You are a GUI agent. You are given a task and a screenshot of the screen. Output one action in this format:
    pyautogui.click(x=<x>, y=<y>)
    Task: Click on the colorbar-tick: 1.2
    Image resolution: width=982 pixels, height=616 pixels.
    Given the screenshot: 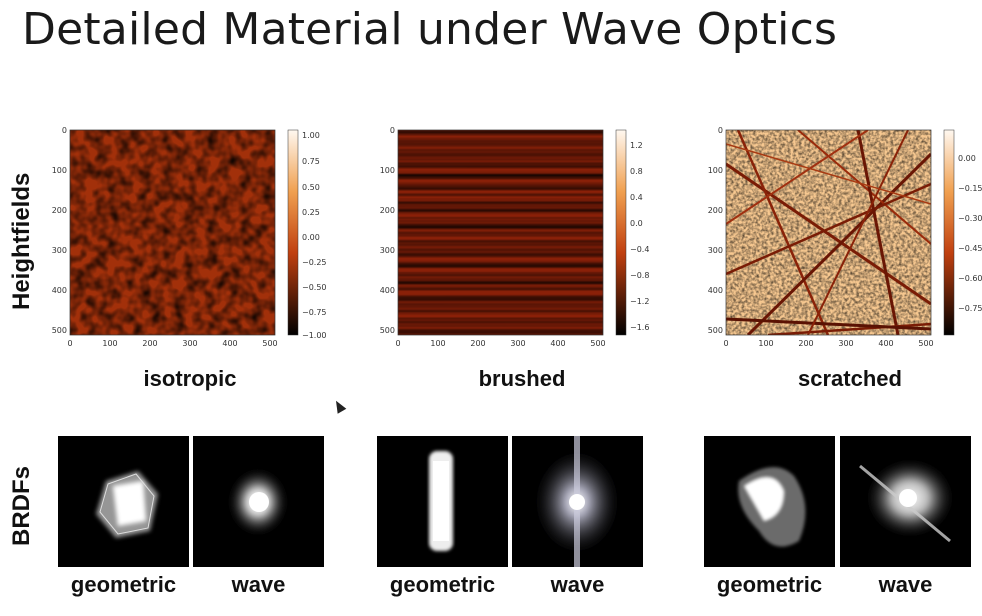 What is the action you would take?
    pyautogui.click(x=636, y=145)
    